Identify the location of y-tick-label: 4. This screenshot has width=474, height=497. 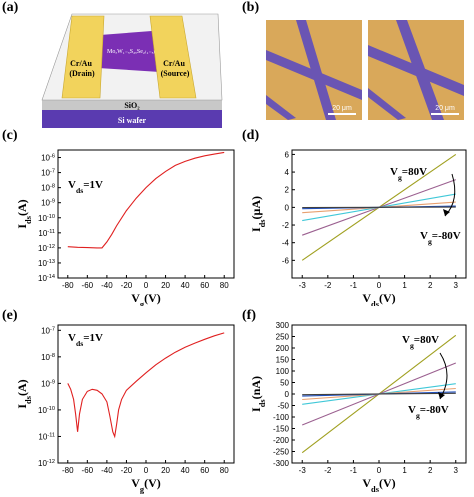
(287, 172).